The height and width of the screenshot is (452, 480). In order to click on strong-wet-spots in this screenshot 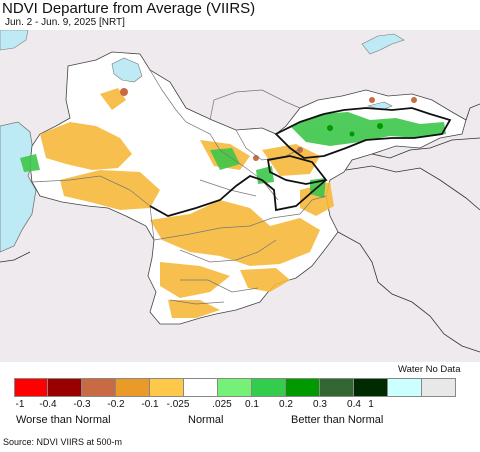, I will do `click(355, 130)`.